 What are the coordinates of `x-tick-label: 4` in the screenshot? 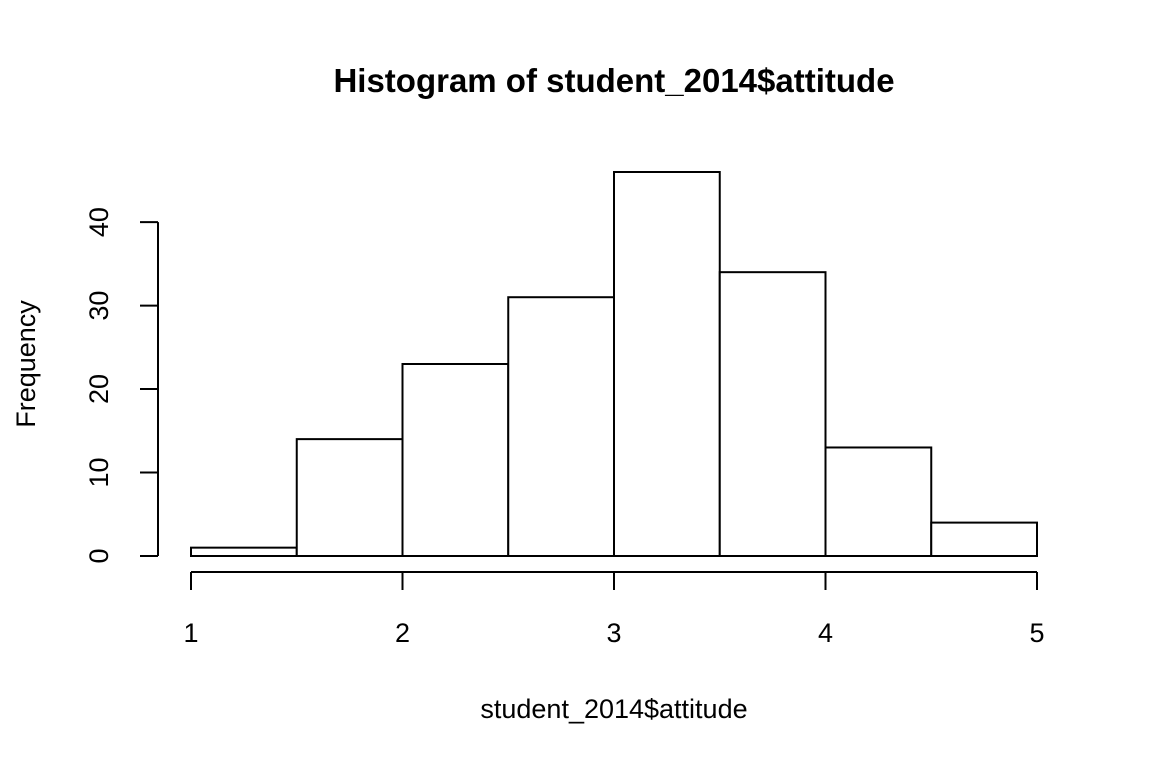 It's located at (825, 633).